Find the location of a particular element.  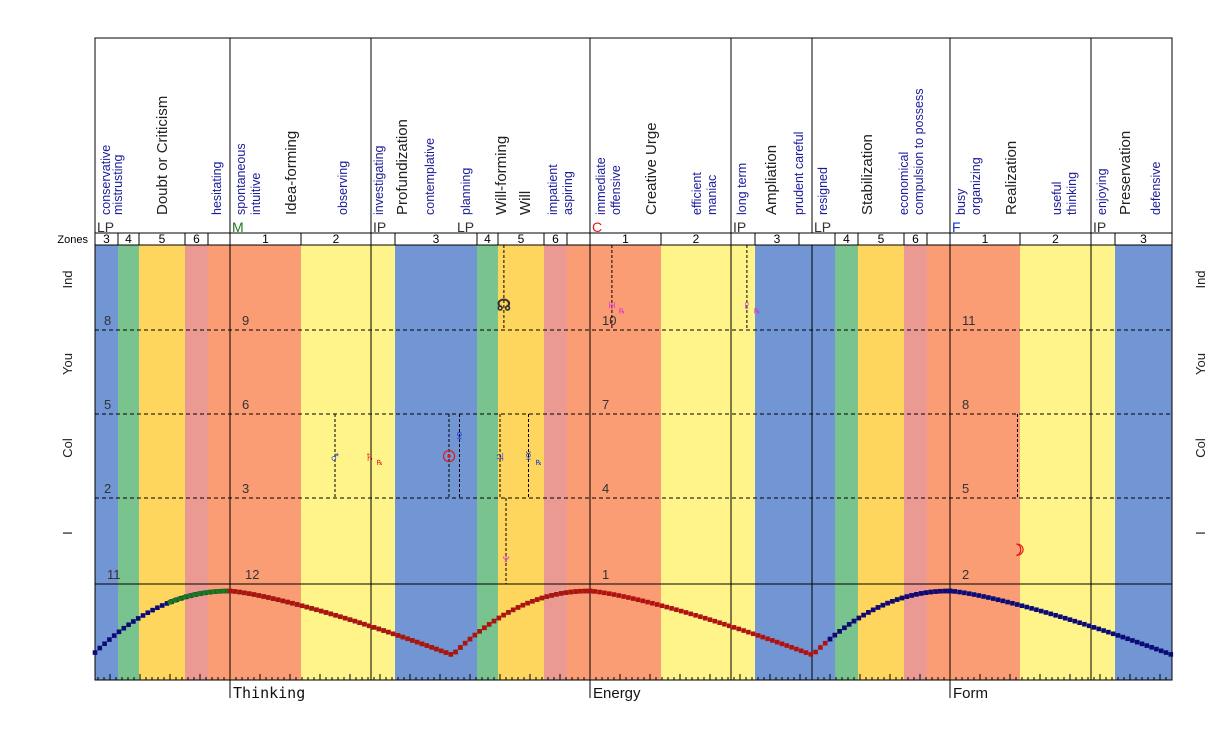

planet-mercury-icon: ☿ is located at coordinates (529, 457).